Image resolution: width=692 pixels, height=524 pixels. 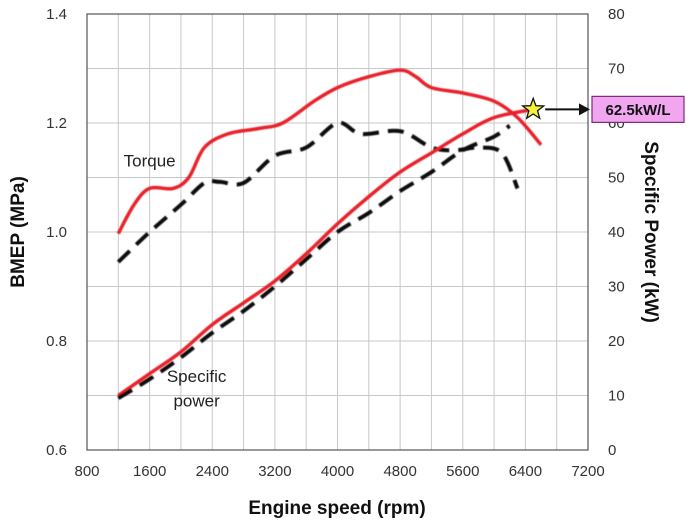 I want to click on annotation-label: power, so click(x=196, y=400).